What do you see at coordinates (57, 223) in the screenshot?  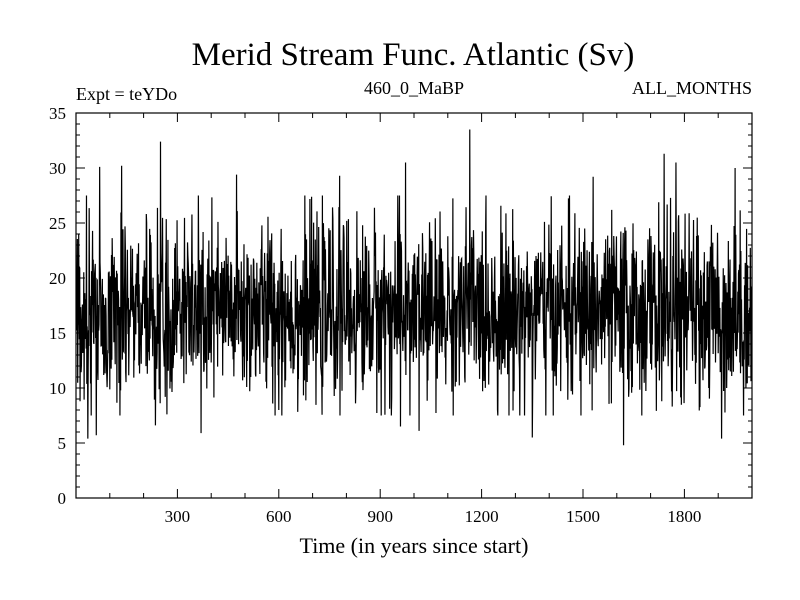 I see `y-tick-label: 25` at bounding box center [57, 223].